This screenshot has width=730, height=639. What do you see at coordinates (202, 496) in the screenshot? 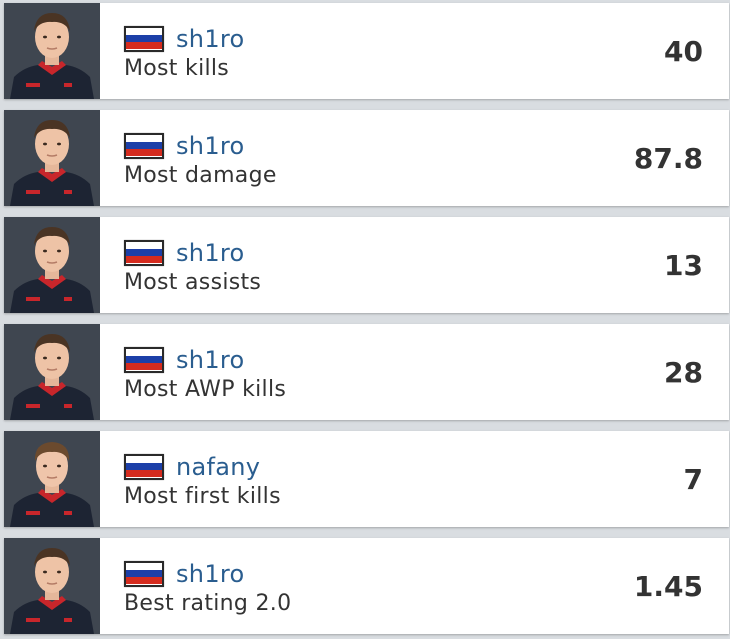
I see `stat-label: Most first kills` at bounding box center [202, 496].